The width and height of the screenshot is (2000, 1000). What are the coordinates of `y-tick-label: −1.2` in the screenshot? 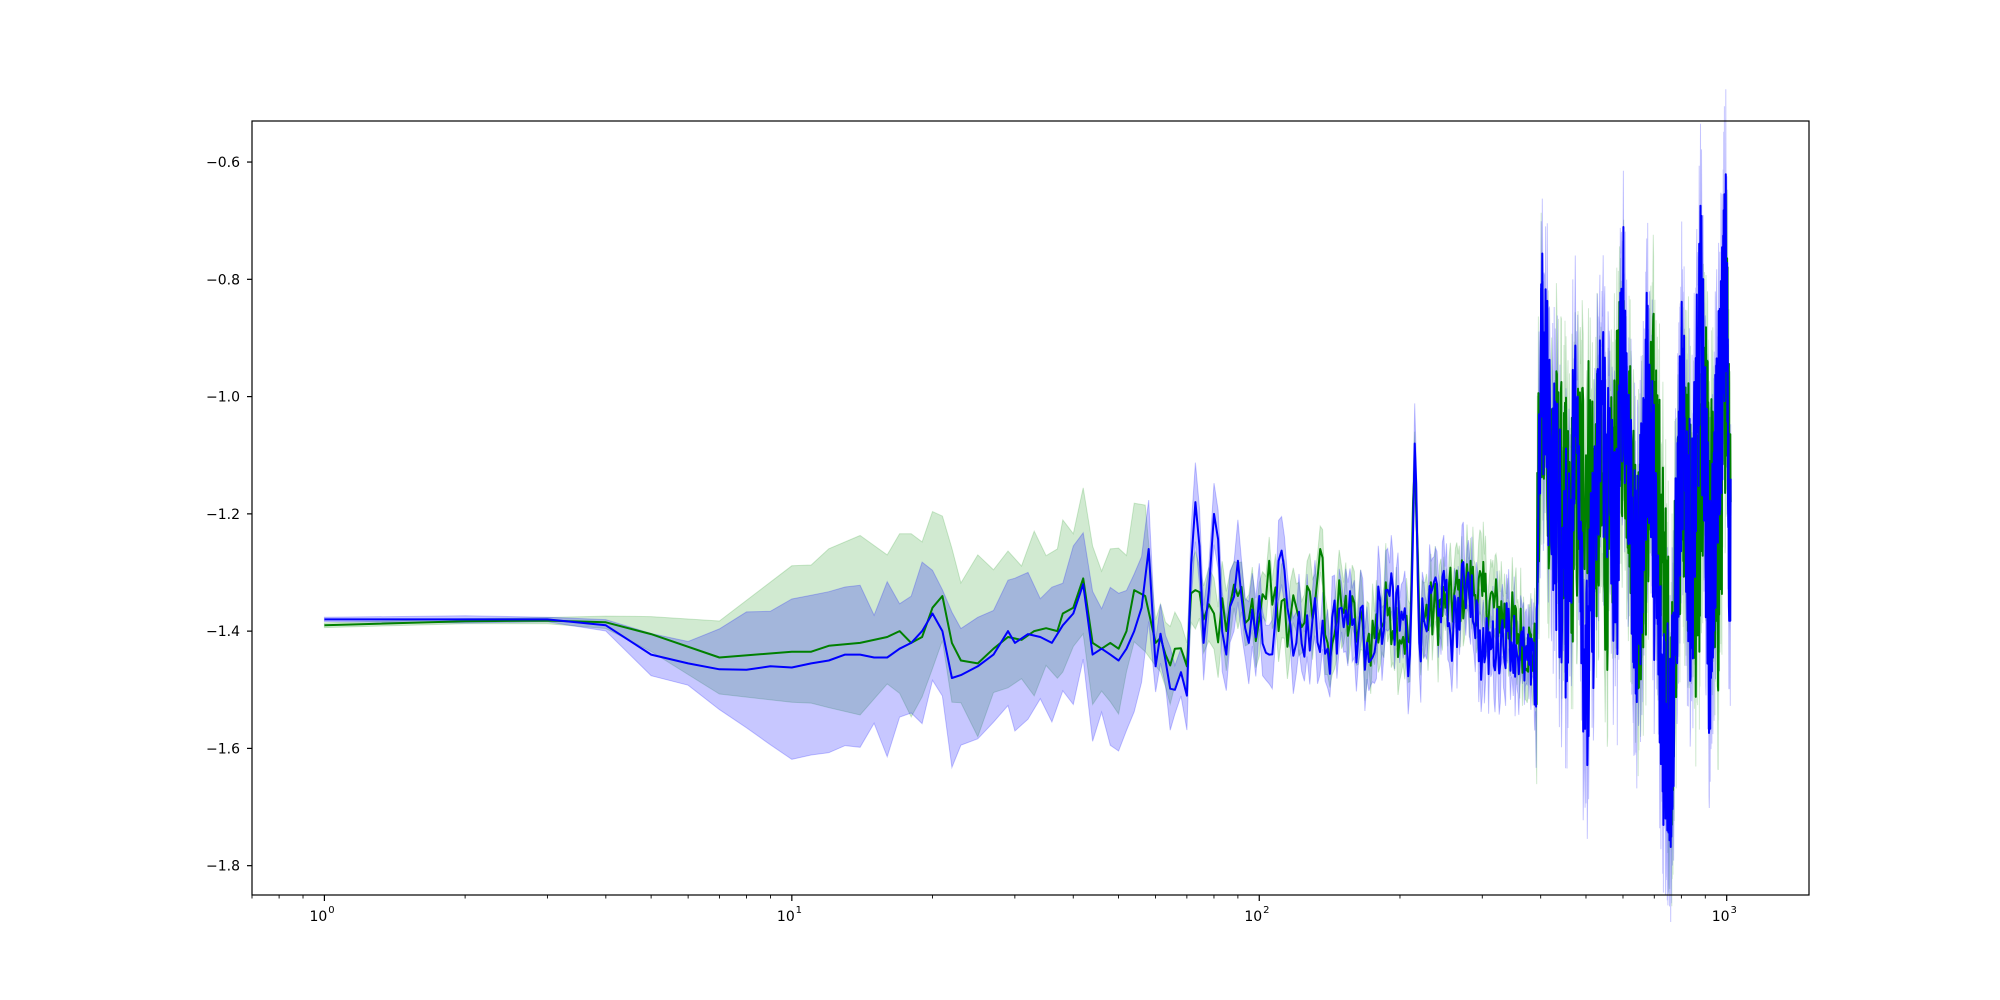 It's located at (223, 515).